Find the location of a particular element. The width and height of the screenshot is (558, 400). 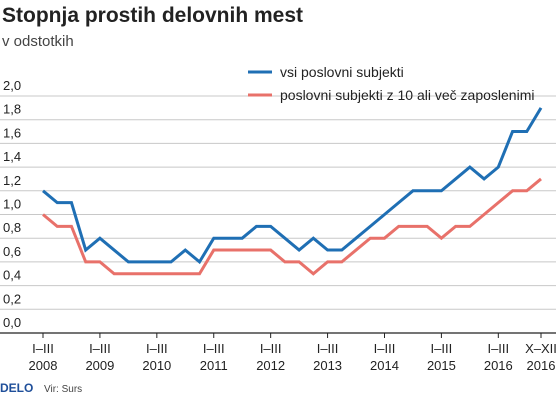

y-tick-label: 0,4 is located at coordinates (12, 275).